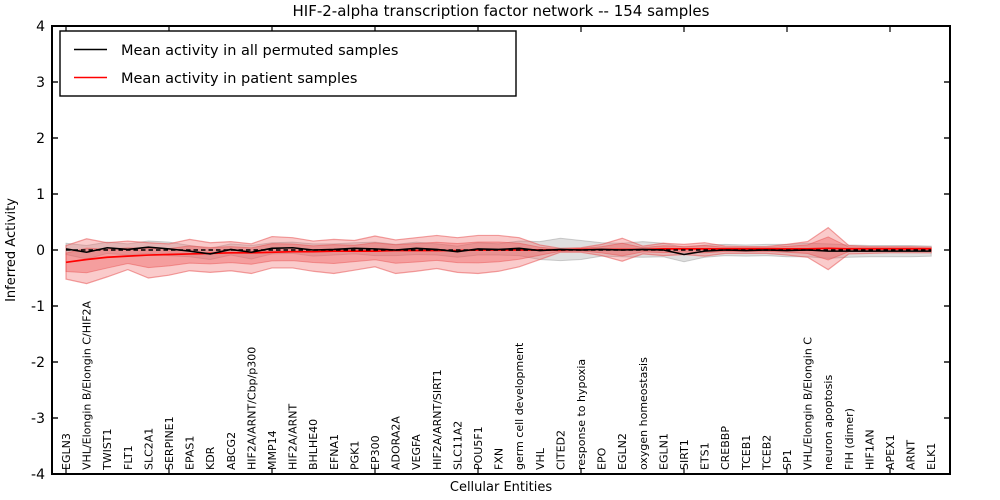 The image size is (1000, 500). What do you see at coordinates (259, 51) in the screenshot?
I see `legend-label-permuted: Mean activity in all permuted samples` at bounding box center [259, 51].